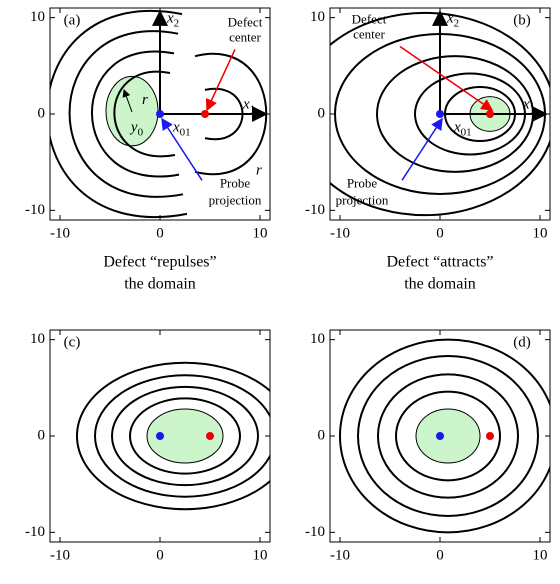 The width and height of the screenshot is (560, 584). What do you see at coordinates (439, 262) in the screenshot?
I see `caption: Defect “attracts”` at bounding box center [439, 262].